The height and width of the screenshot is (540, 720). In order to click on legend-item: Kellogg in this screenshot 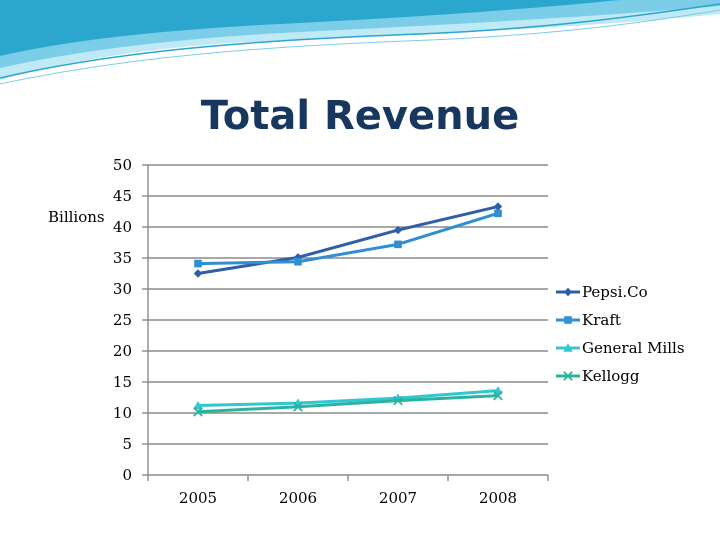, I will do `click(598, 376)`.